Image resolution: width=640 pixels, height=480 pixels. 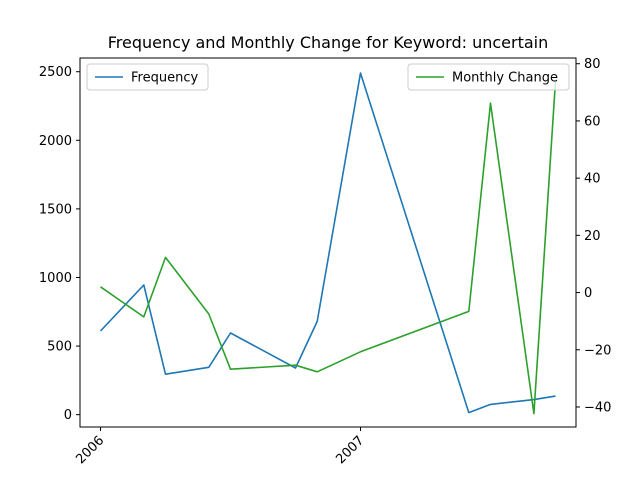 What do you see at coordinates (220, 447) in the screenshot?
I see `x-axis: 2006 2007` at bounding box center [220, 447].